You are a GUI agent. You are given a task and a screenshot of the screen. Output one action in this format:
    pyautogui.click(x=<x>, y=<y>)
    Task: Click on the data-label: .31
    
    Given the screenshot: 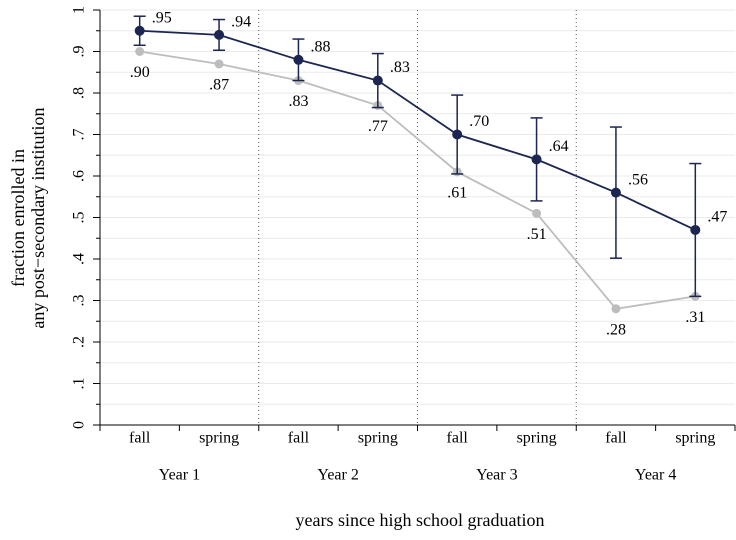 What is the action you would take?
    pyautogui.click(x=695, y=317)
    